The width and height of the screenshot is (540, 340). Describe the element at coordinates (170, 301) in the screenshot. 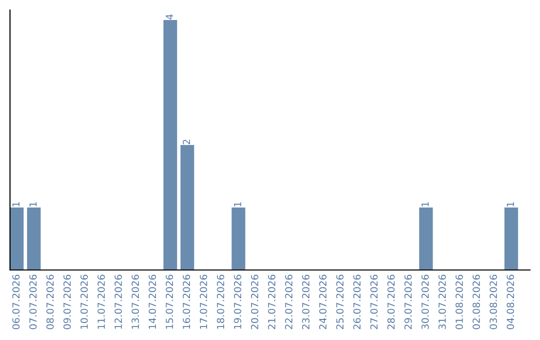

I see `x-tick-label: 15.07.2026` at that location.